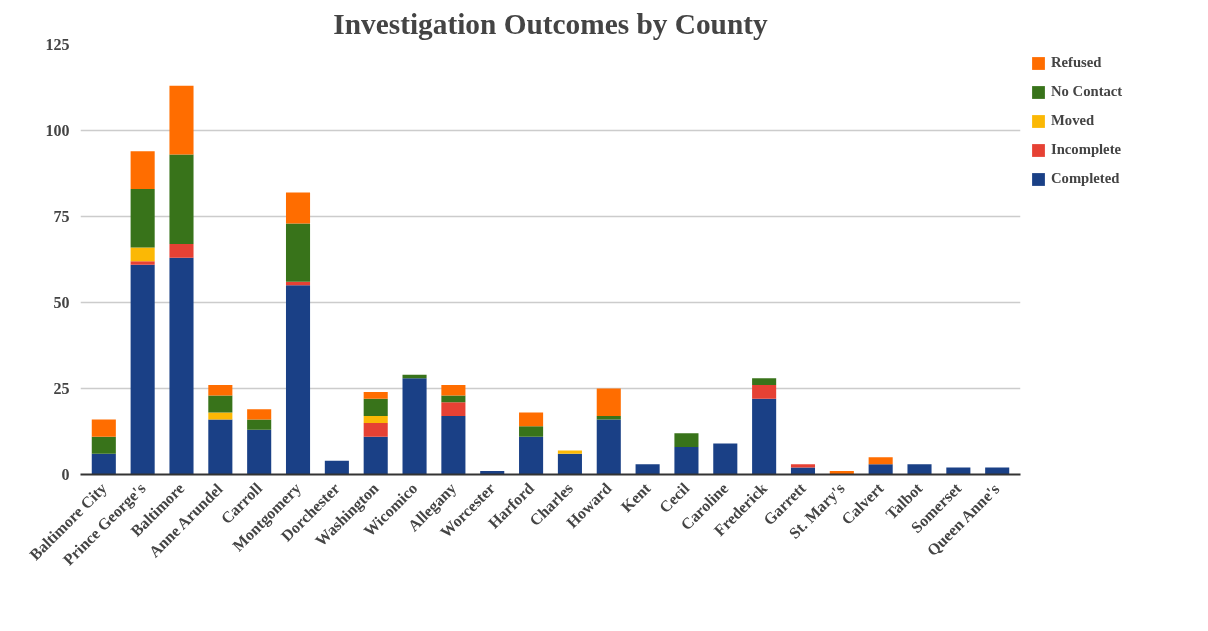 The width and height of the screenshot is (1208, 631). Describe the element at coordinates (1073, 120) in the screenshot. I see `legend-label: Moved` at that location.